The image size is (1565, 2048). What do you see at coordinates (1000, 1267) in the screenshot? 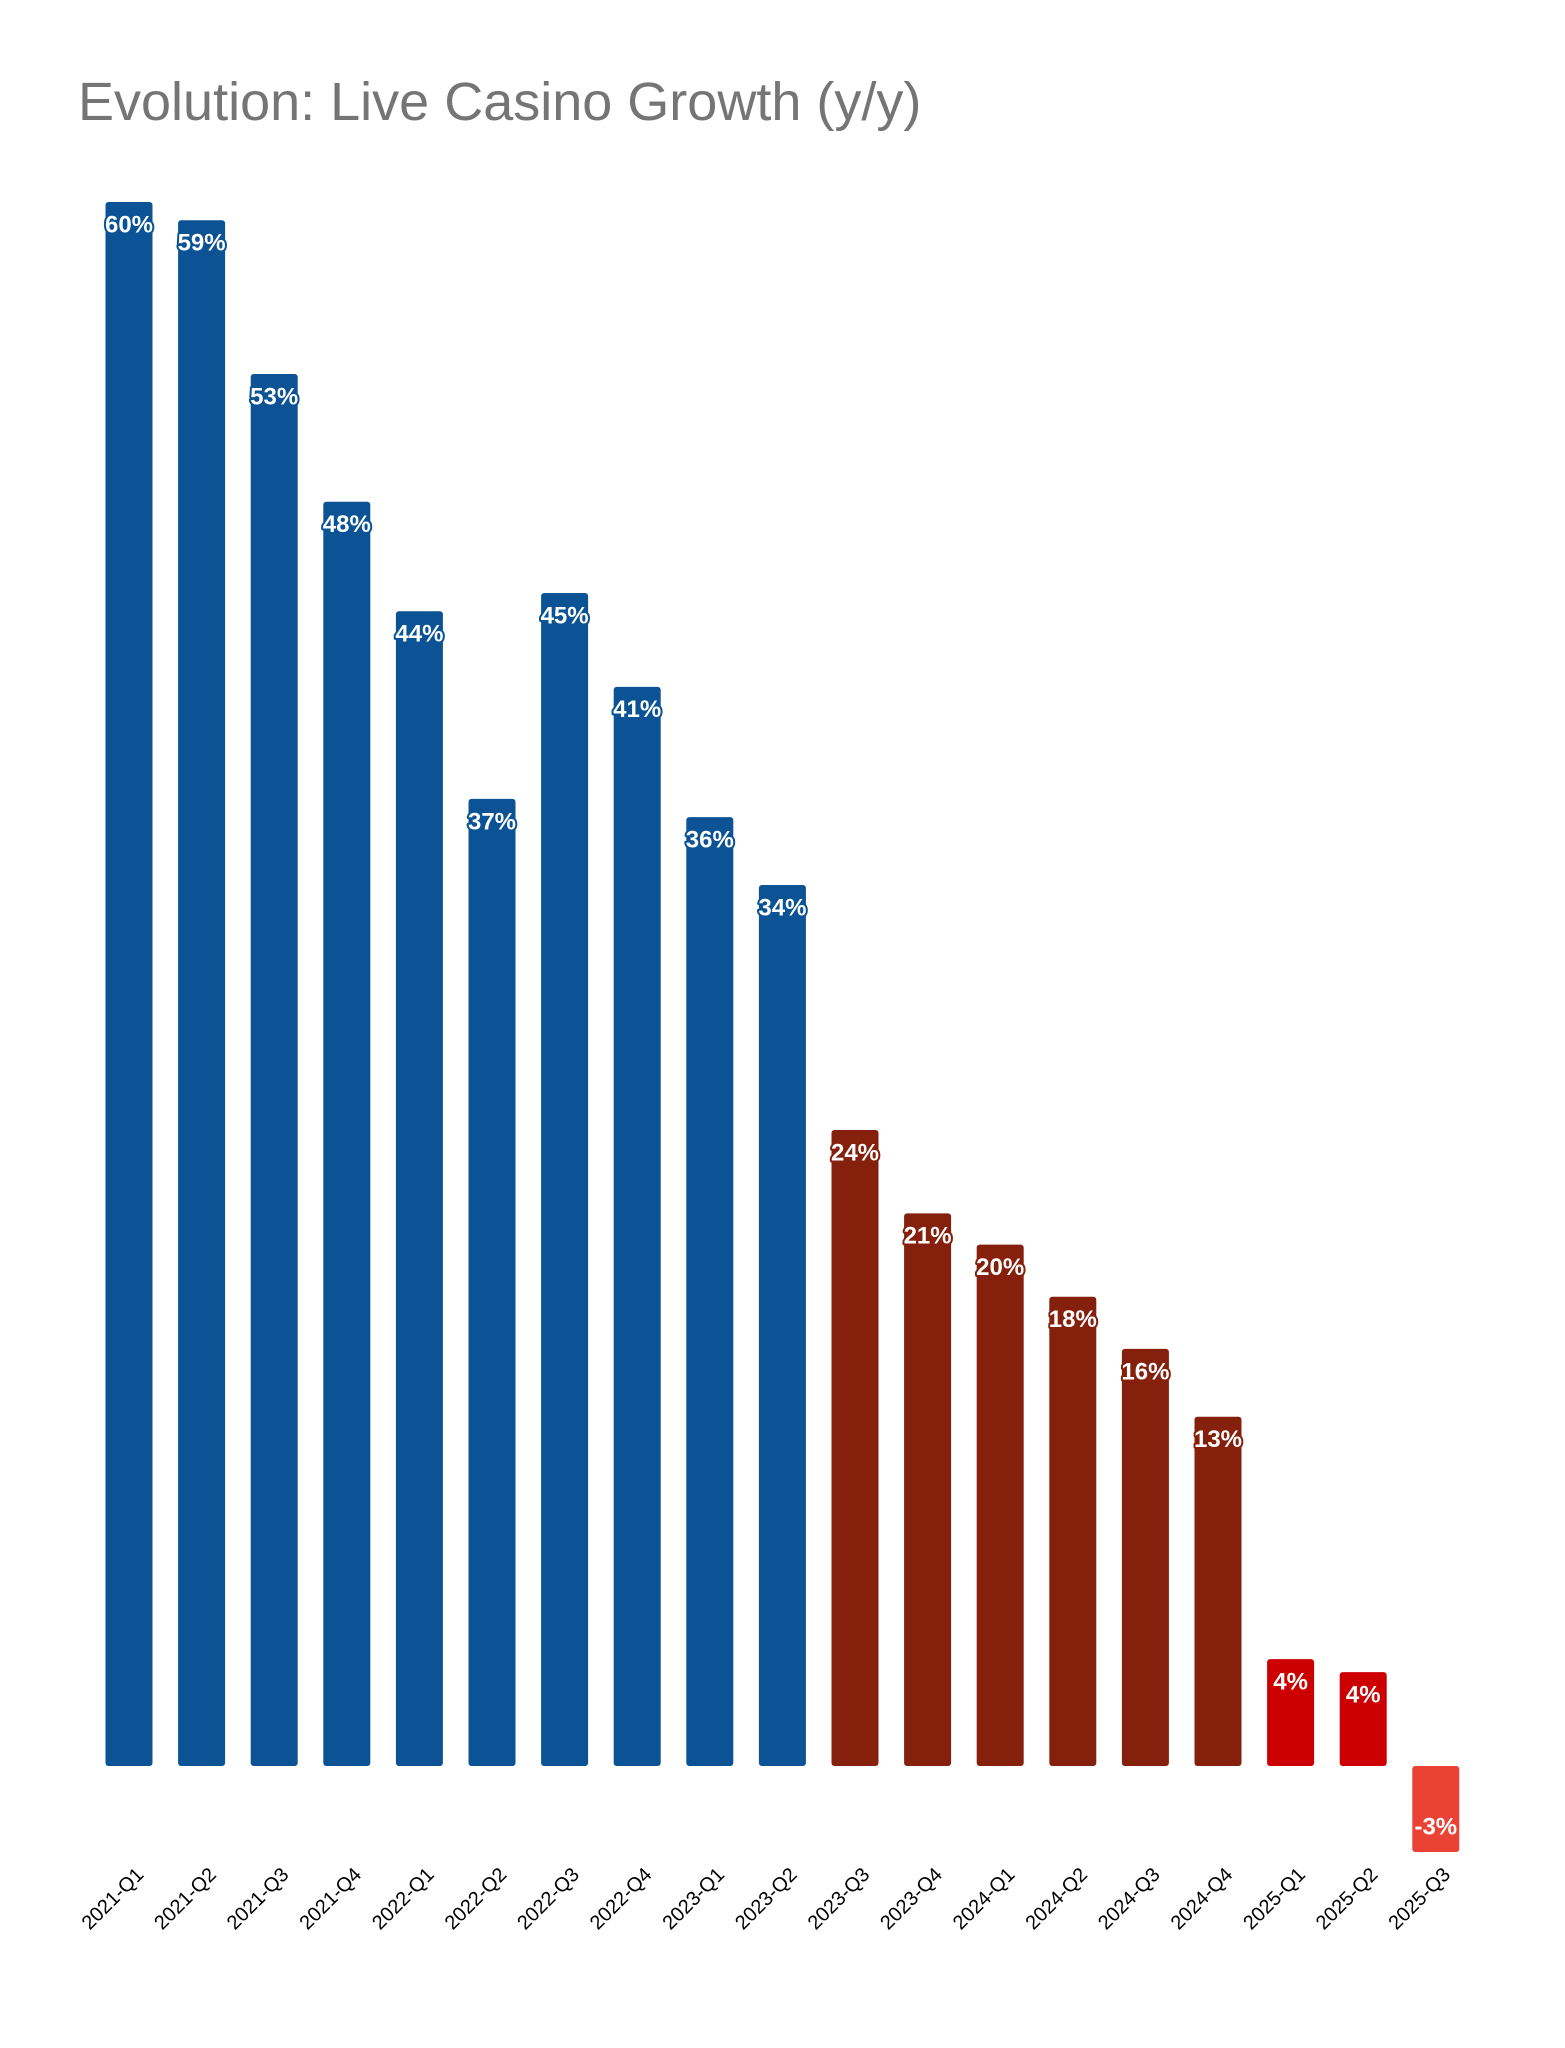
I see `value-label: 20%` at bounding box center [1000, 1267].